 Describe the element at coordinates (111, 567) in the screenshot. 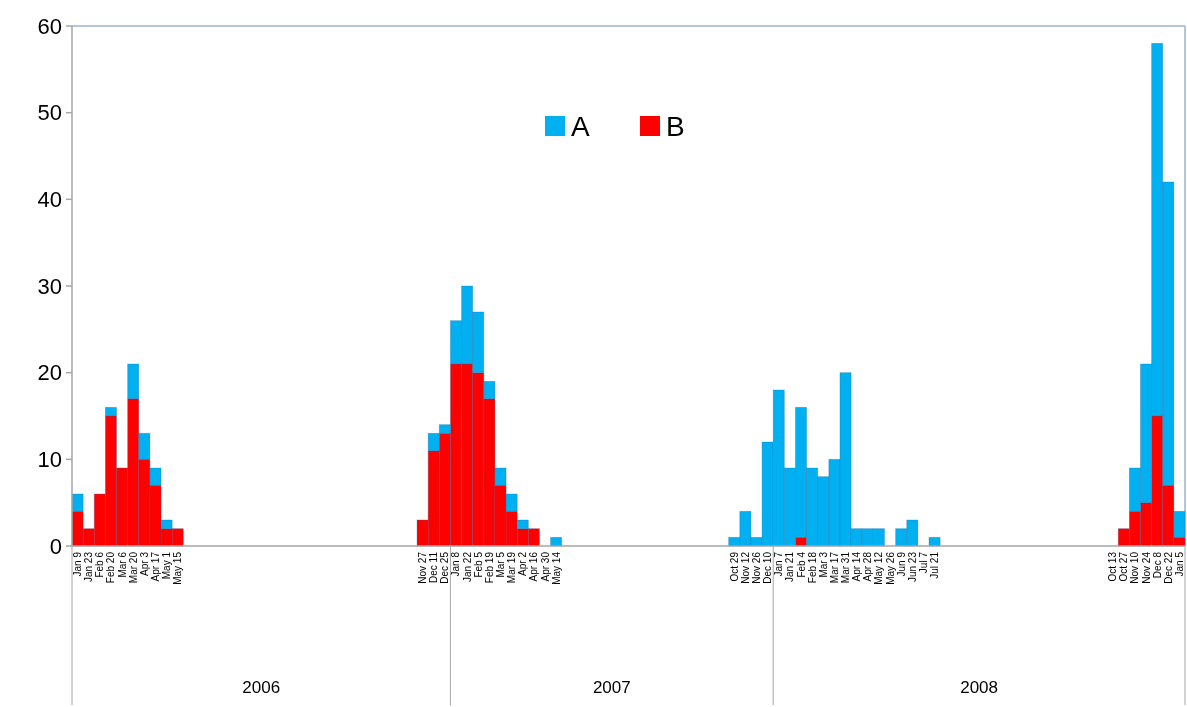

I see `x-tick-label: Feb 20` at that location.